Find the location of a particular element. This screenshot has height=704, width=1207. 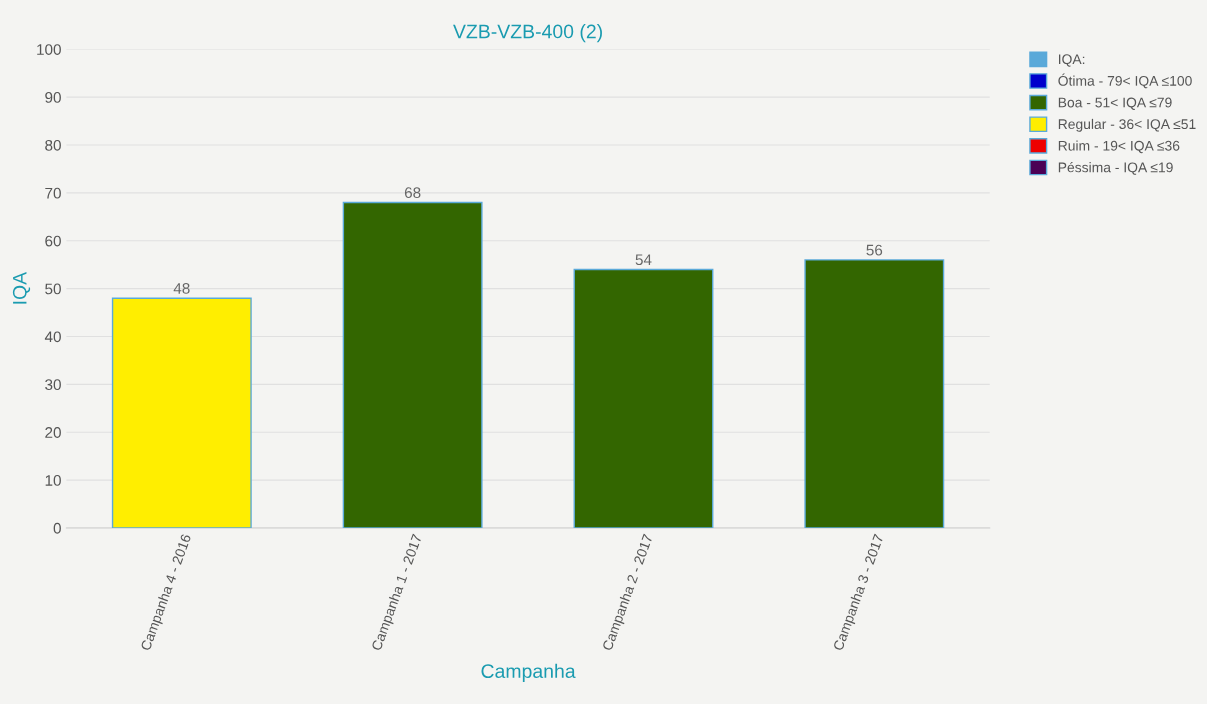

y-tick-label: 20 is located at coordinates (53, 432).